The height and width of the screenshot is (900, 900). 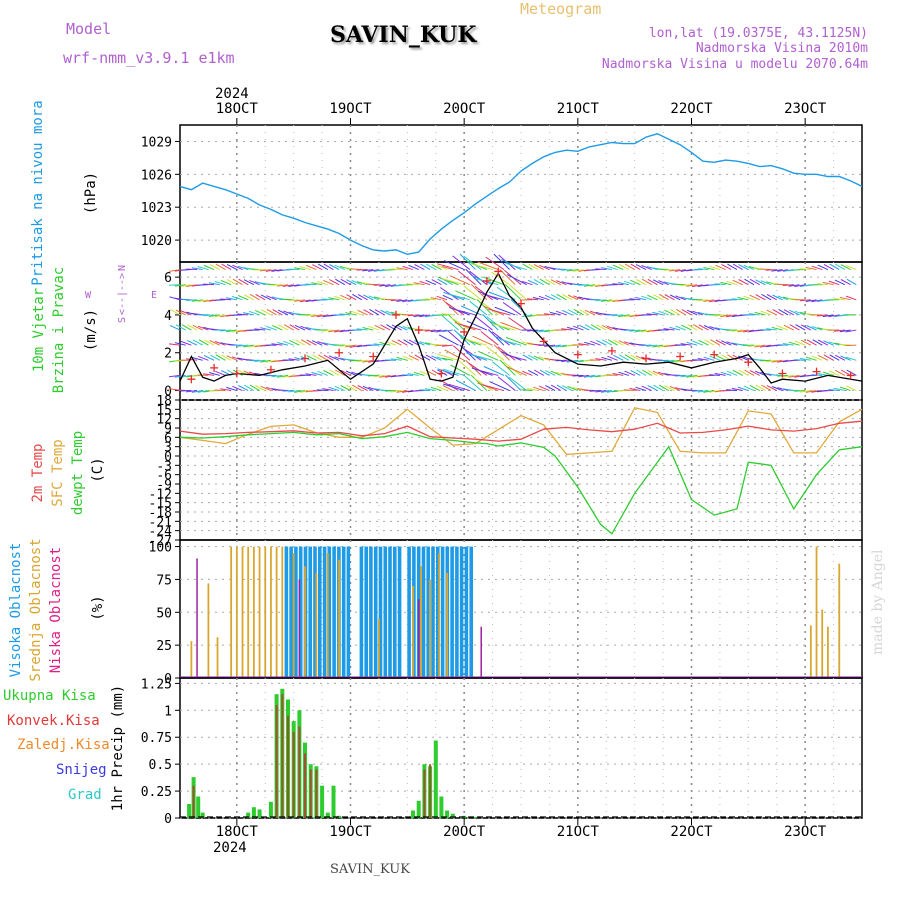 What do you see at coordinates (237, 109) in the screenshot?
I see `time-label-top: 18OCT` at bounding box center [237, 109].